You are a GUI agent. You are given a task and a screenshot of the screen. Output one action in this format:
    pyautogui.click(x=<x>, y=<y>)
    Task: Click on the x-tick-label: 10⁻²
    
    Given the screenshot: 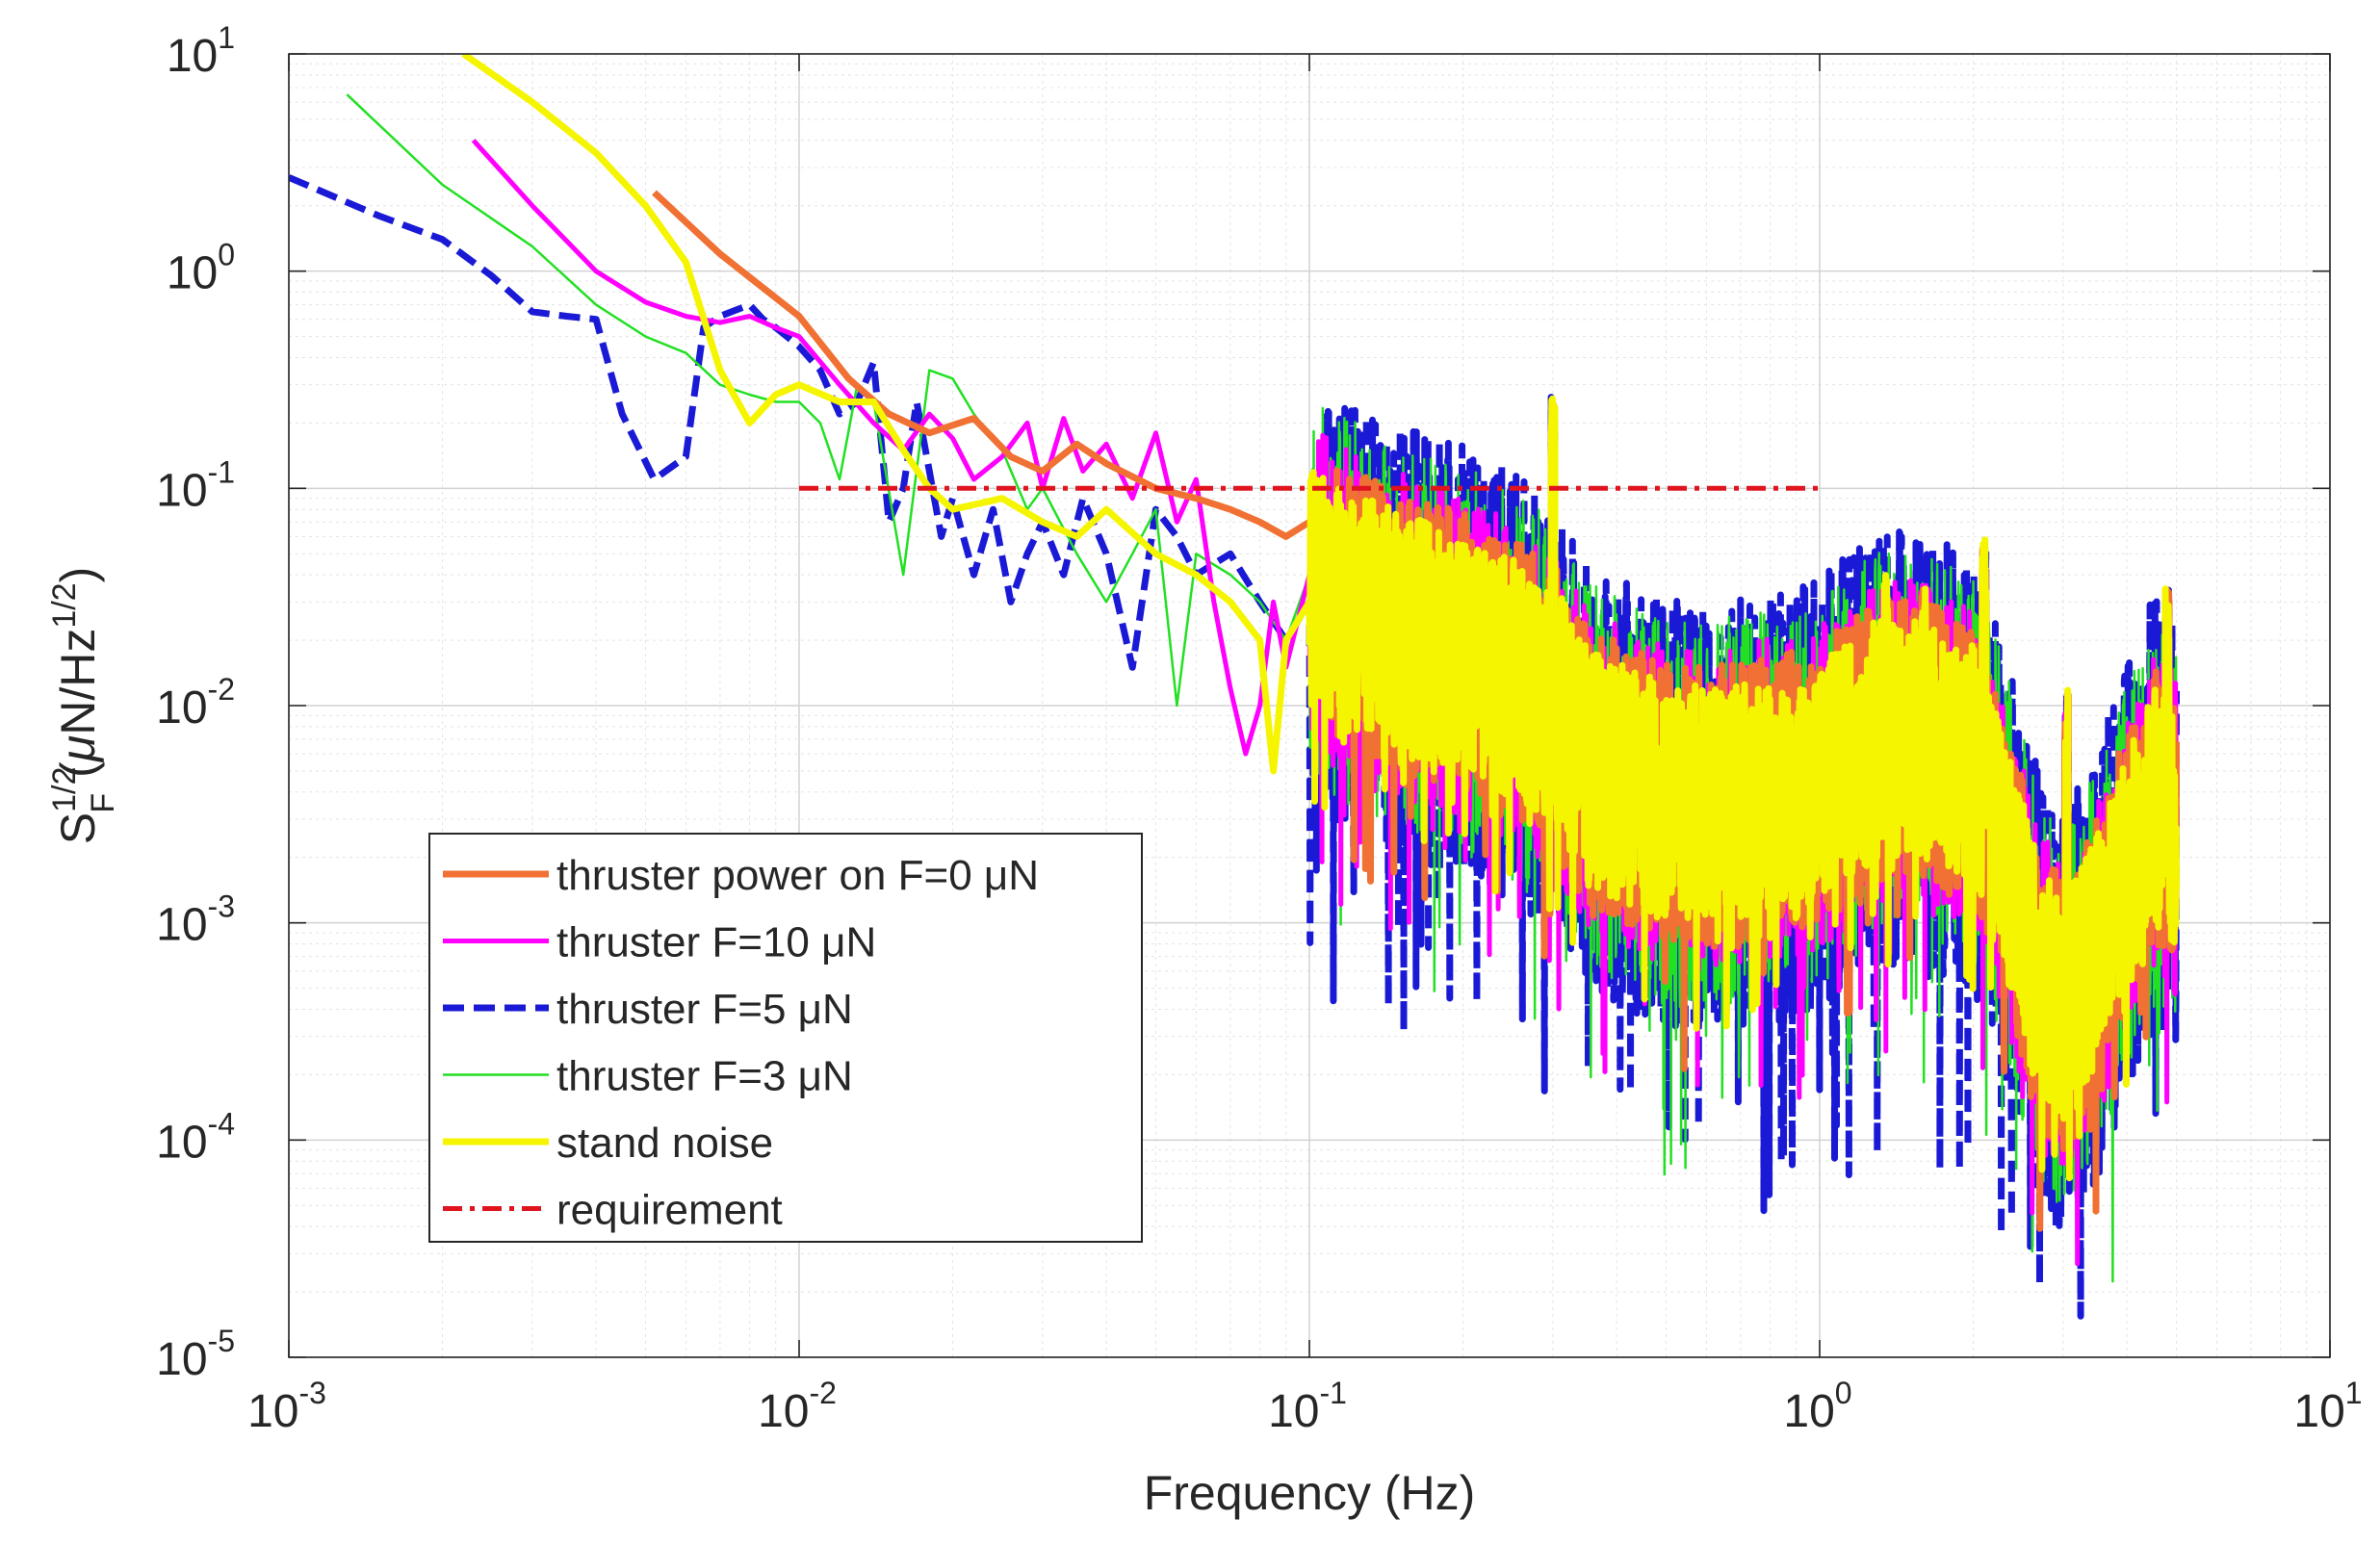 What is the action you would take?
    pyautogui.click(x=798, y=1406)
    